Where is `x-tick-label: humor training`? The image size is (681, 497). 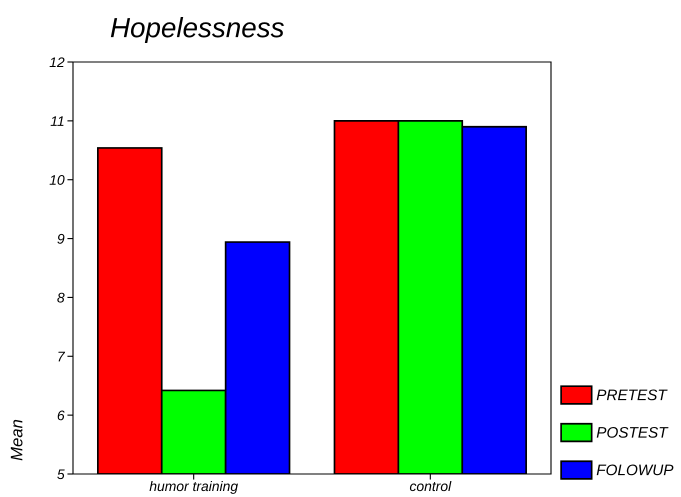 x-tick-label: humor training is located at coordinates (194, 487).